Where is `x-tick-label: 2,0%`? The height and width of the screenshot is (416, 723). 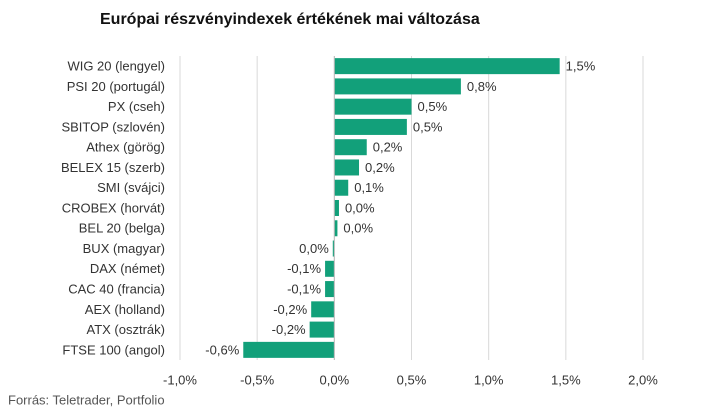
x-tick-label: 2,0% is located at coordinates (643, 379).